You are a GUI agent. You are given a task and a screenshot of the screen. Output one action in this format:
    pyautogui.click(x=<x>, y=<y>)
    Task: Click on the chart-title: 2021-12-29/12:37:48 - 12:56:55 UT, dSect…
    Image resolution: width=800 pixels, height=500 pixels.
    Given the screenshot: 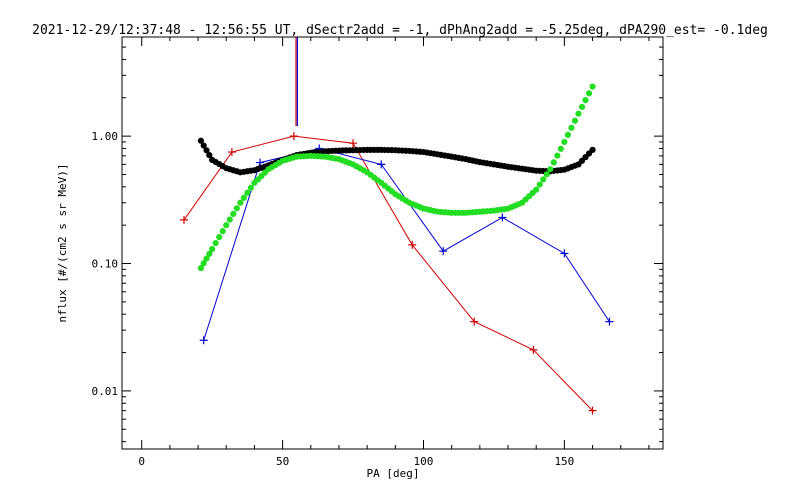 What is the action you would take?
    pyautogui.click(x=400, y=30)
    